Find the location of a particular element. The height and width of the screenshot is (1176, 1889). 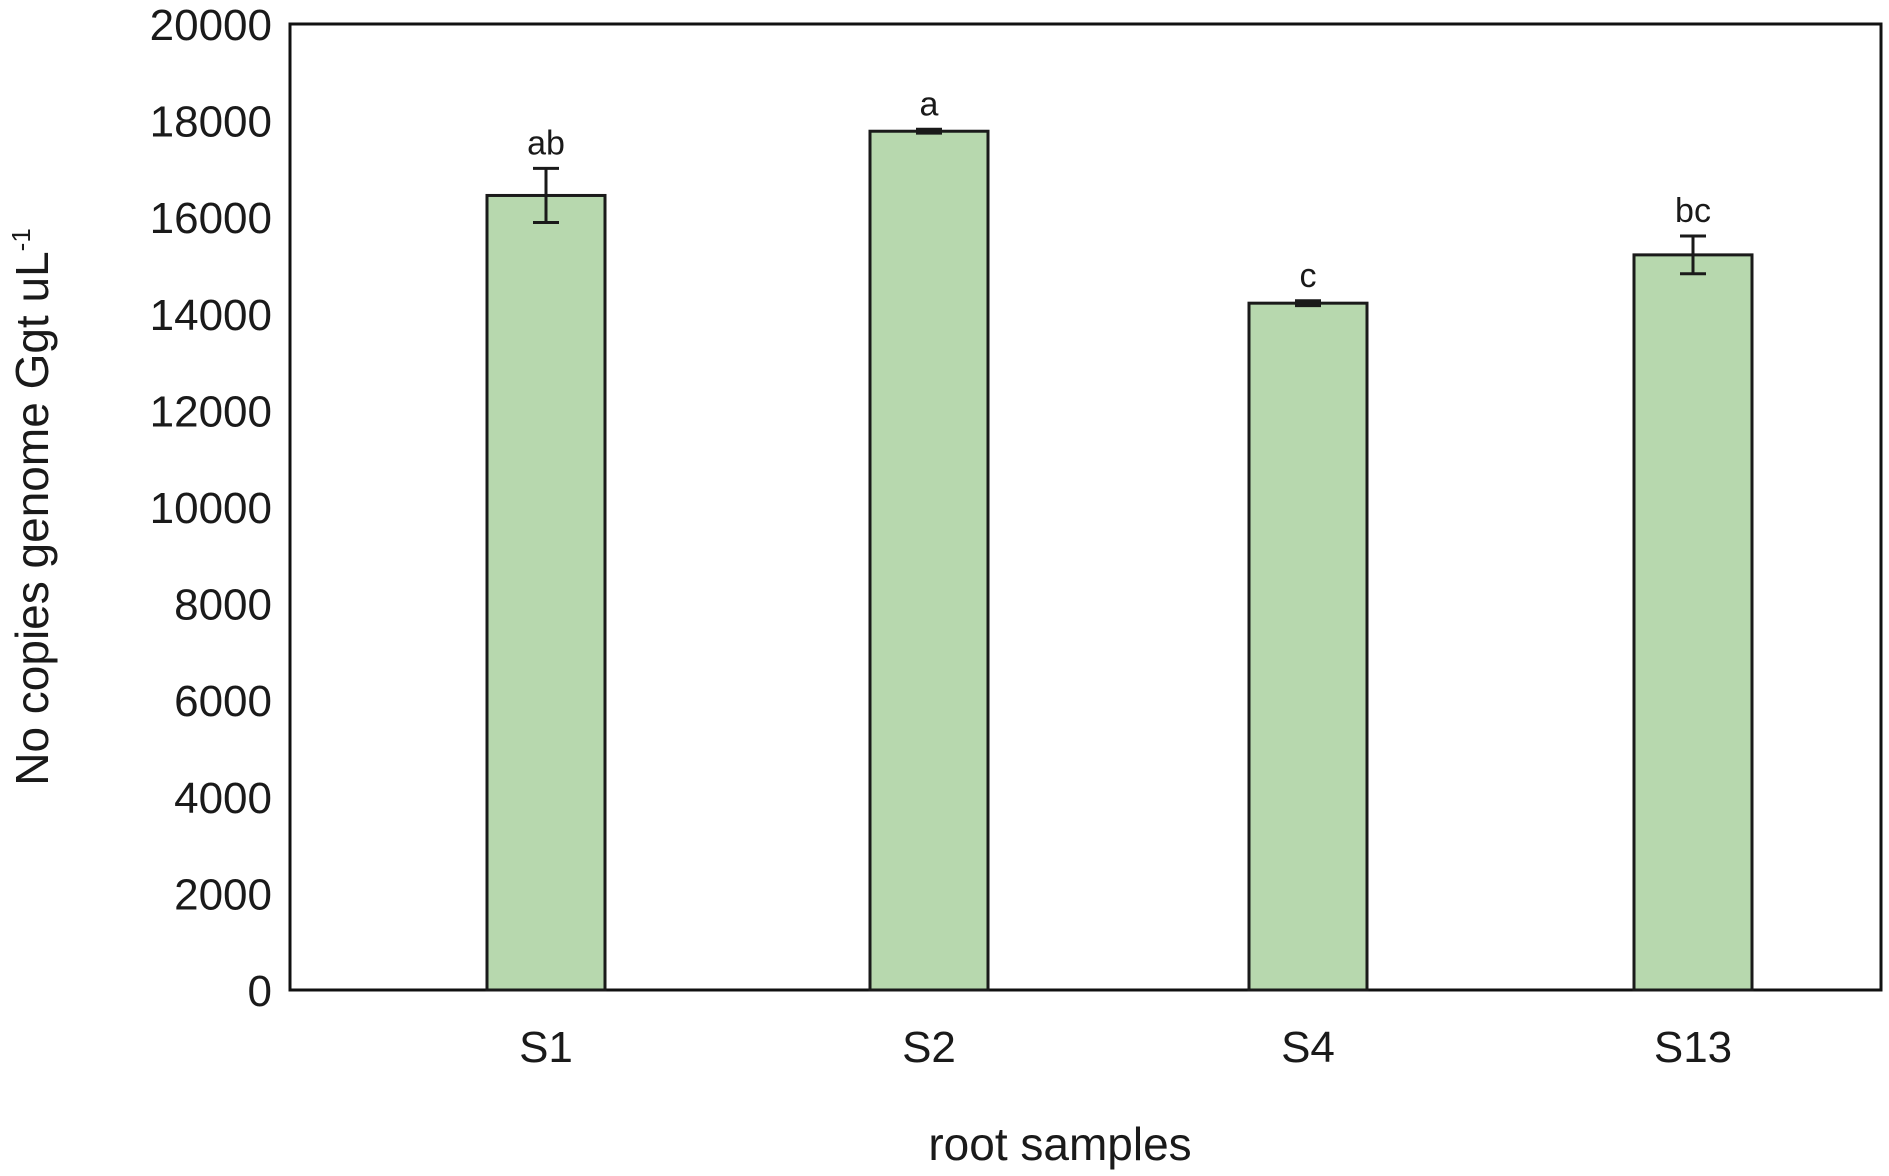

y-axis-title-superscript: -1 is located at coordinates (21, 239).